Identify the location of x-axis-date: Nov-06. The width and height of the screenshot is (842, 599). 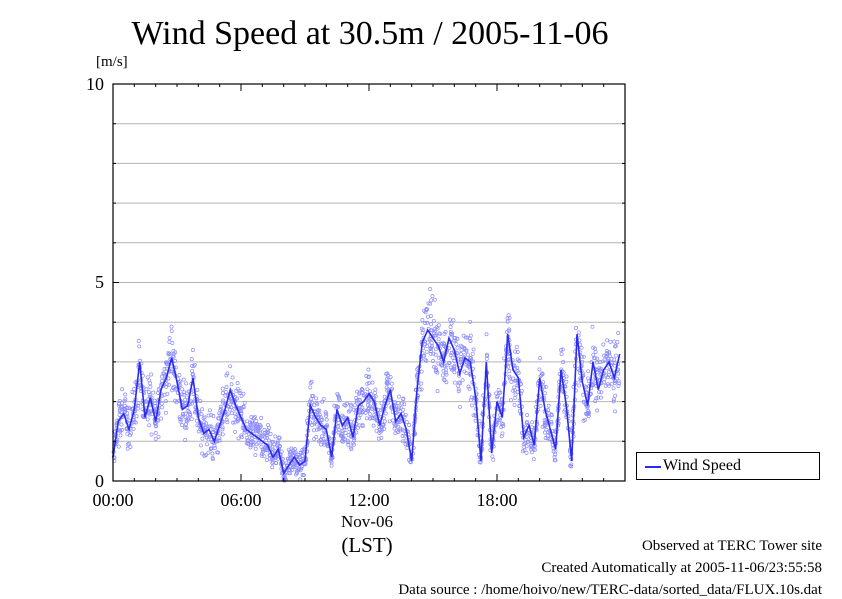
(367, 521).